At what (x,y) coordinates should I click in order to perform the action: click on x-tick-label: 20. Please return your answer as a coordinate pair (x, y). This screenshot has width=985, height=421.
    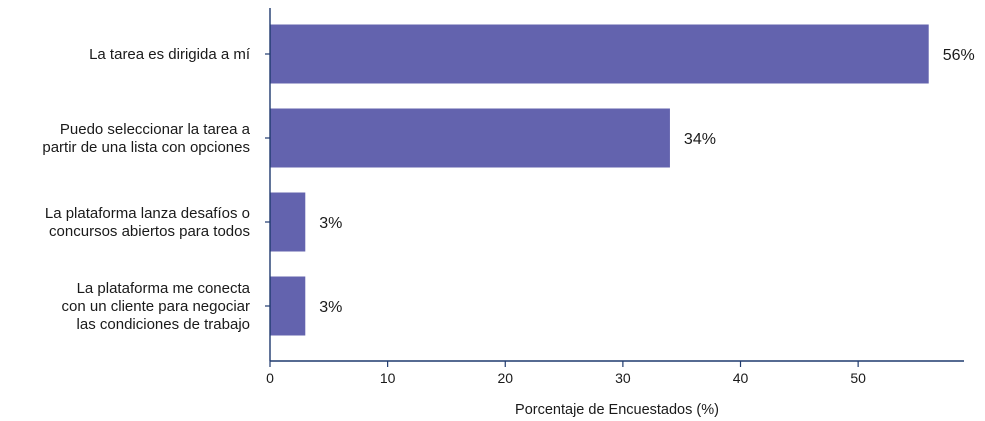
    Looking at the image, I should click on (505, 378).